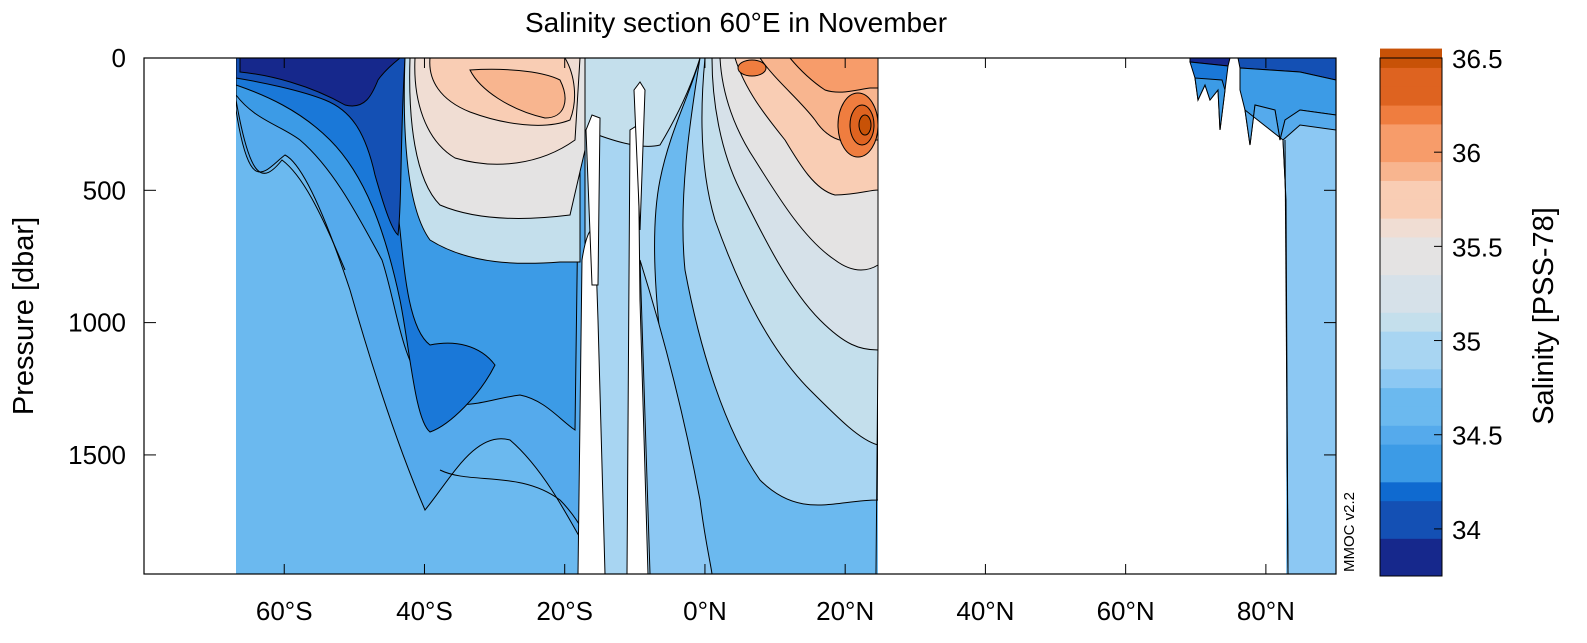 The width and height of the screenshot is (1587, 643). I want to click on colorbar-frame, so click(1411, 317).